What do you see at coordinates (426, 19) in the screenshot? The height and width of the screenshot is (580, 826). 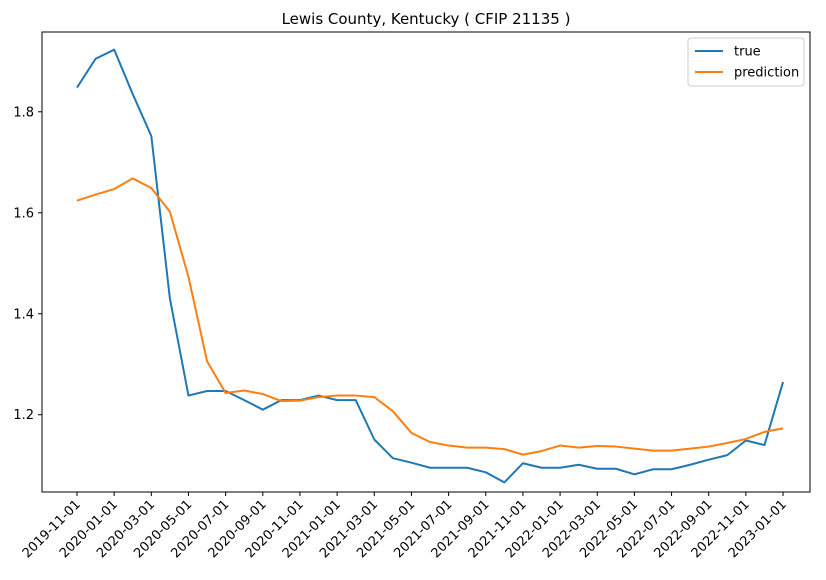 I see `chart-title: Lewis County, Kentucky ( CFIP 21135 )` at bounding box center [426, 19].